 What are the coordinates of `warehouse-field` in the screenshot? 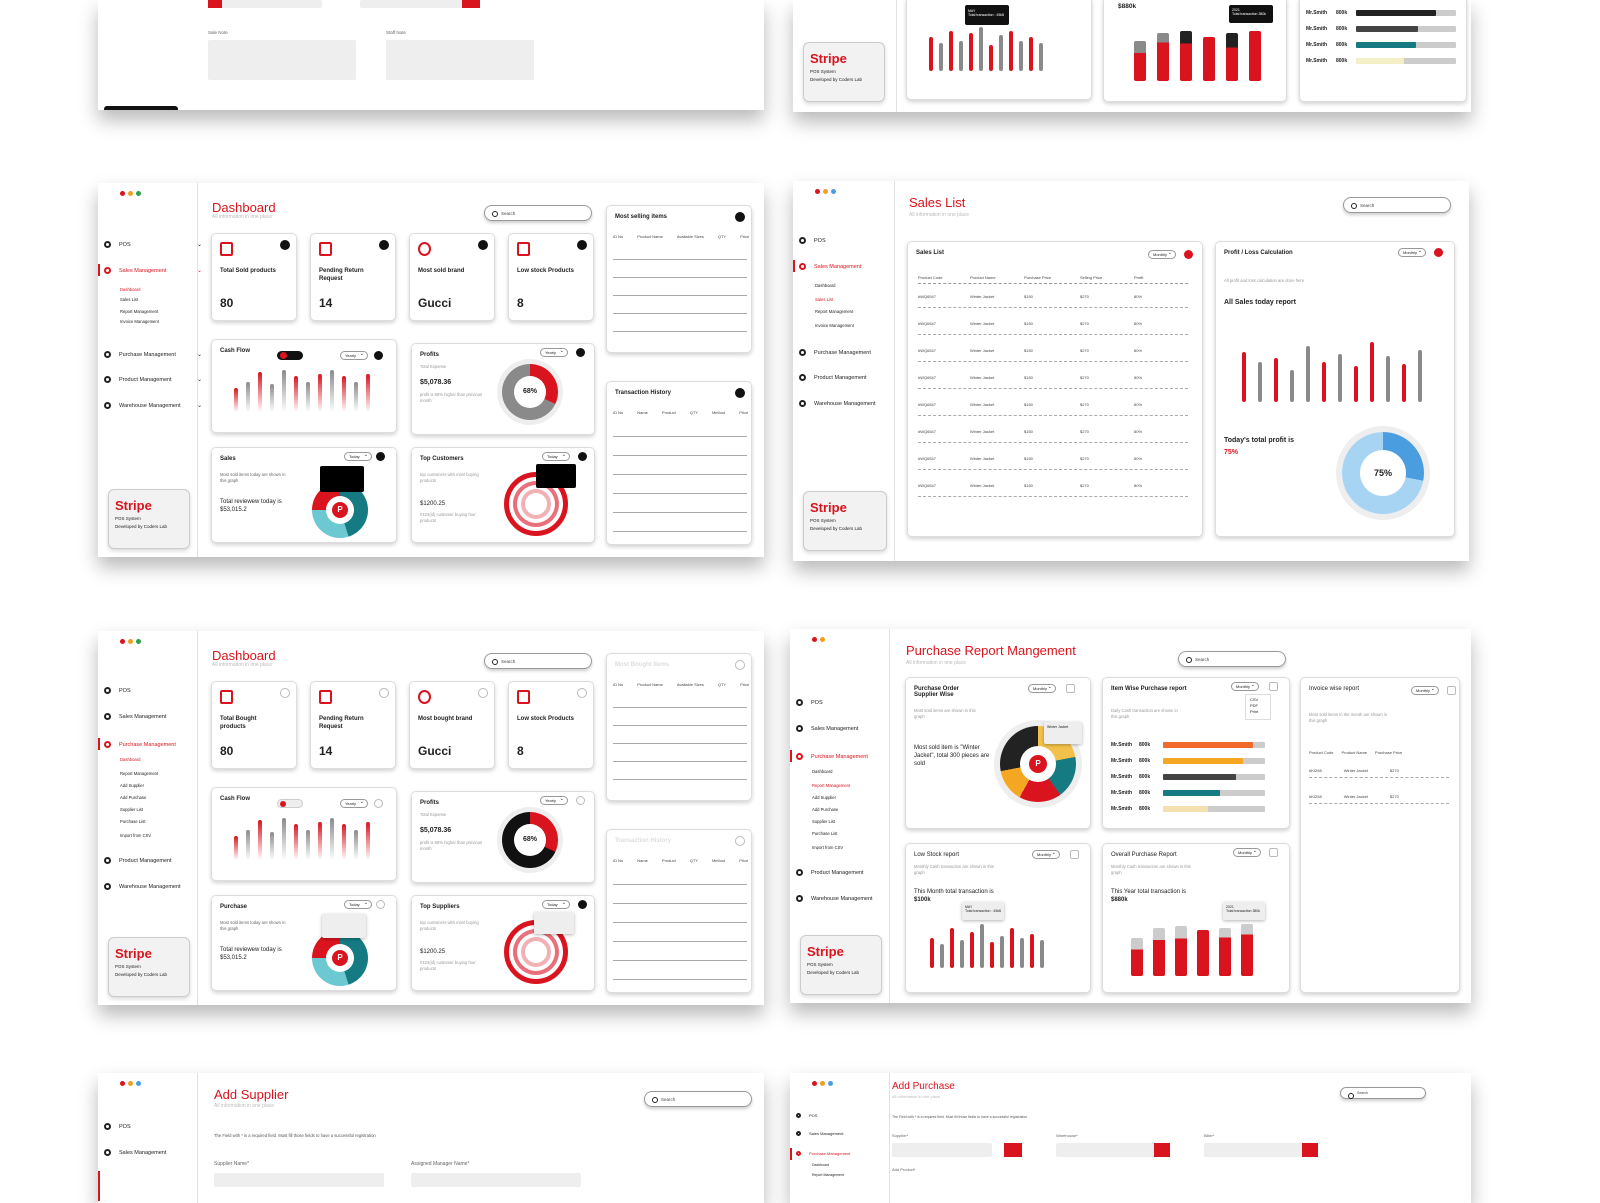 It's located at (1106, 1150).